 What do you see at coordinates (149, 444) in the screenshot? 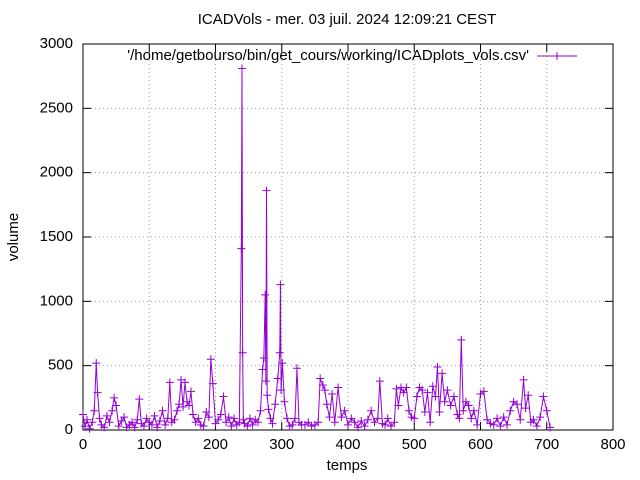
I see `x-tick-label: 100` at bounding box center [149, 444].